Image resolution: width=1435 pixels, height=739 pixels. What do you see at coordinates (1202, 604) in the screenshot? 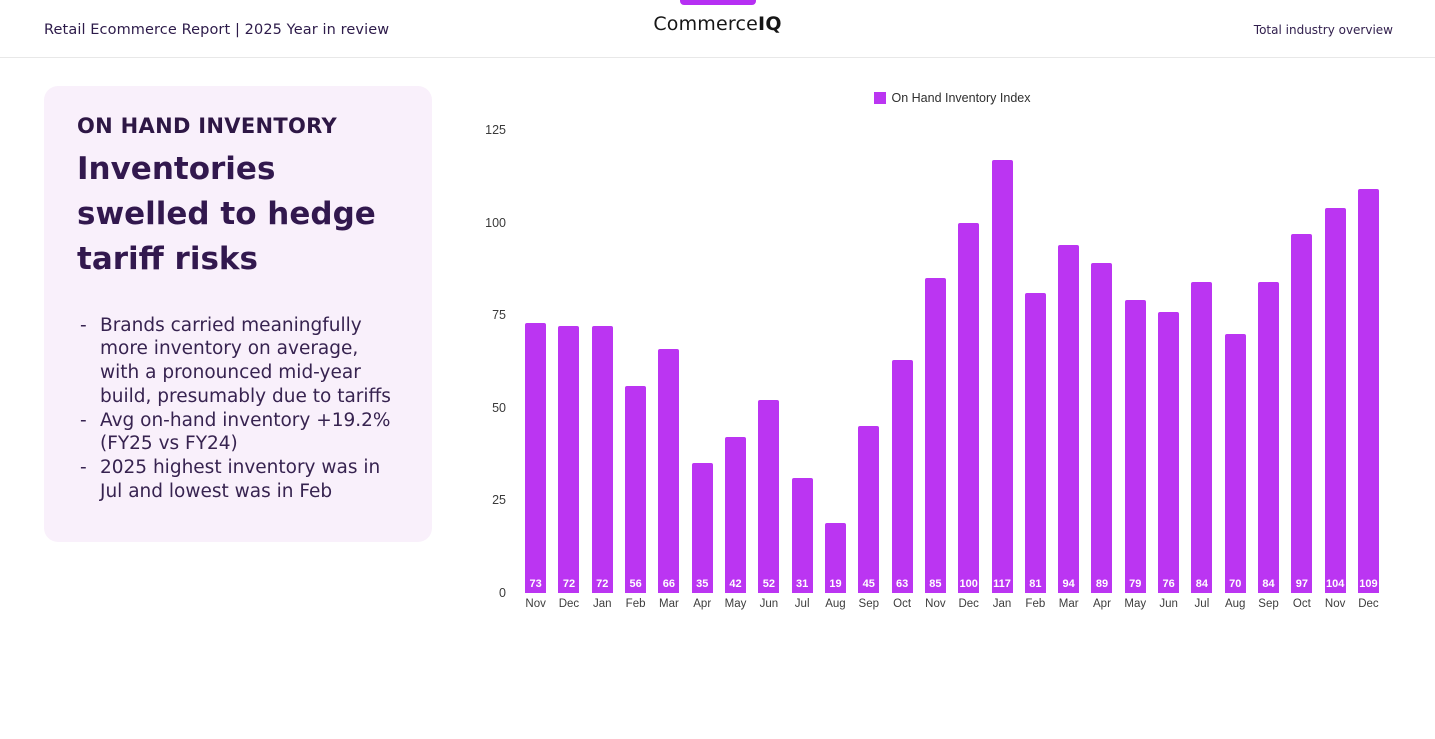
I see `month-label: Jul` at bounding box center [1202, 604].